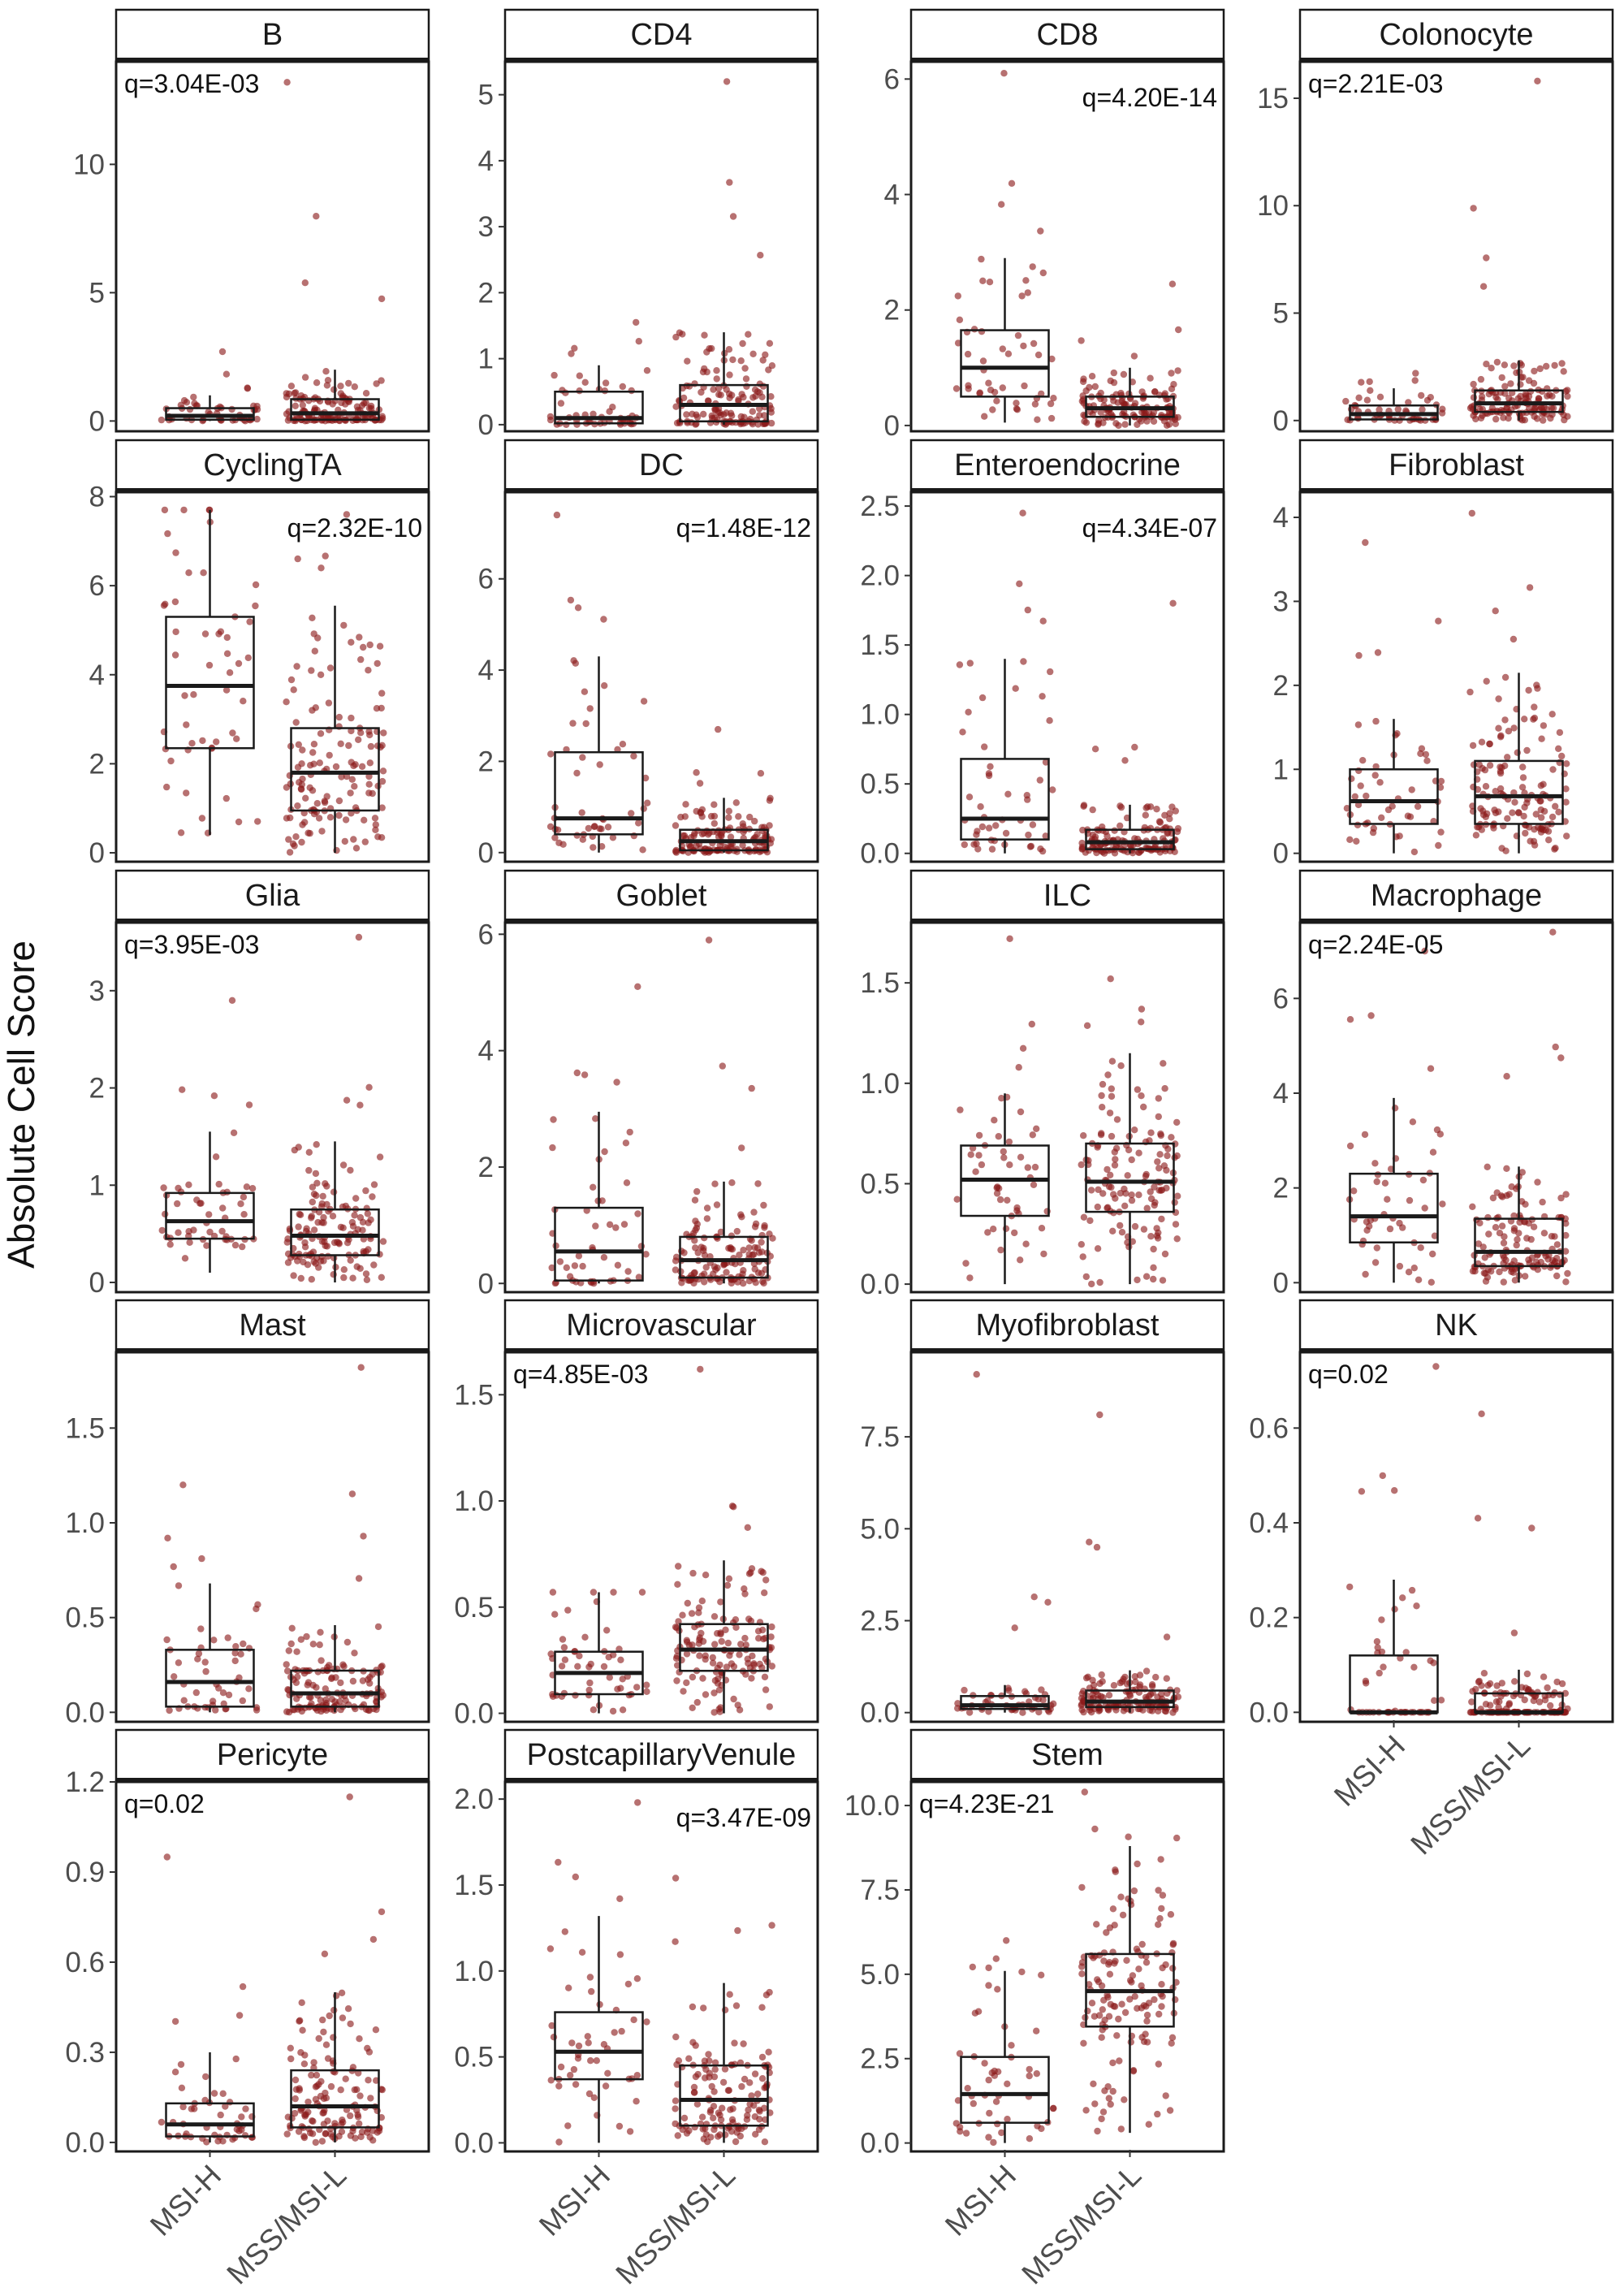 This screenshot has height=2296, width=1624. What do you see at coordinates (97, 764) in the screenshot?
I see `y-tick-label: 2` at bounding box center [97, 764].